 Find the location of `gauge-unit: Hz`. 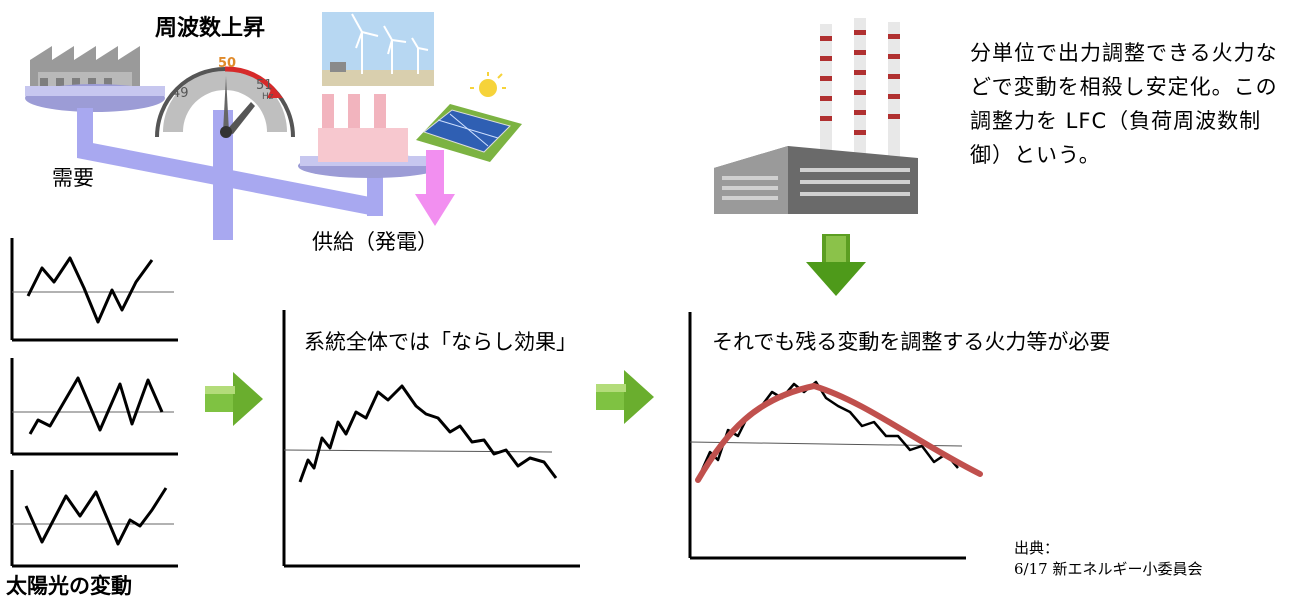

gauge-unit: Hz is located at coordinates (268, 97).